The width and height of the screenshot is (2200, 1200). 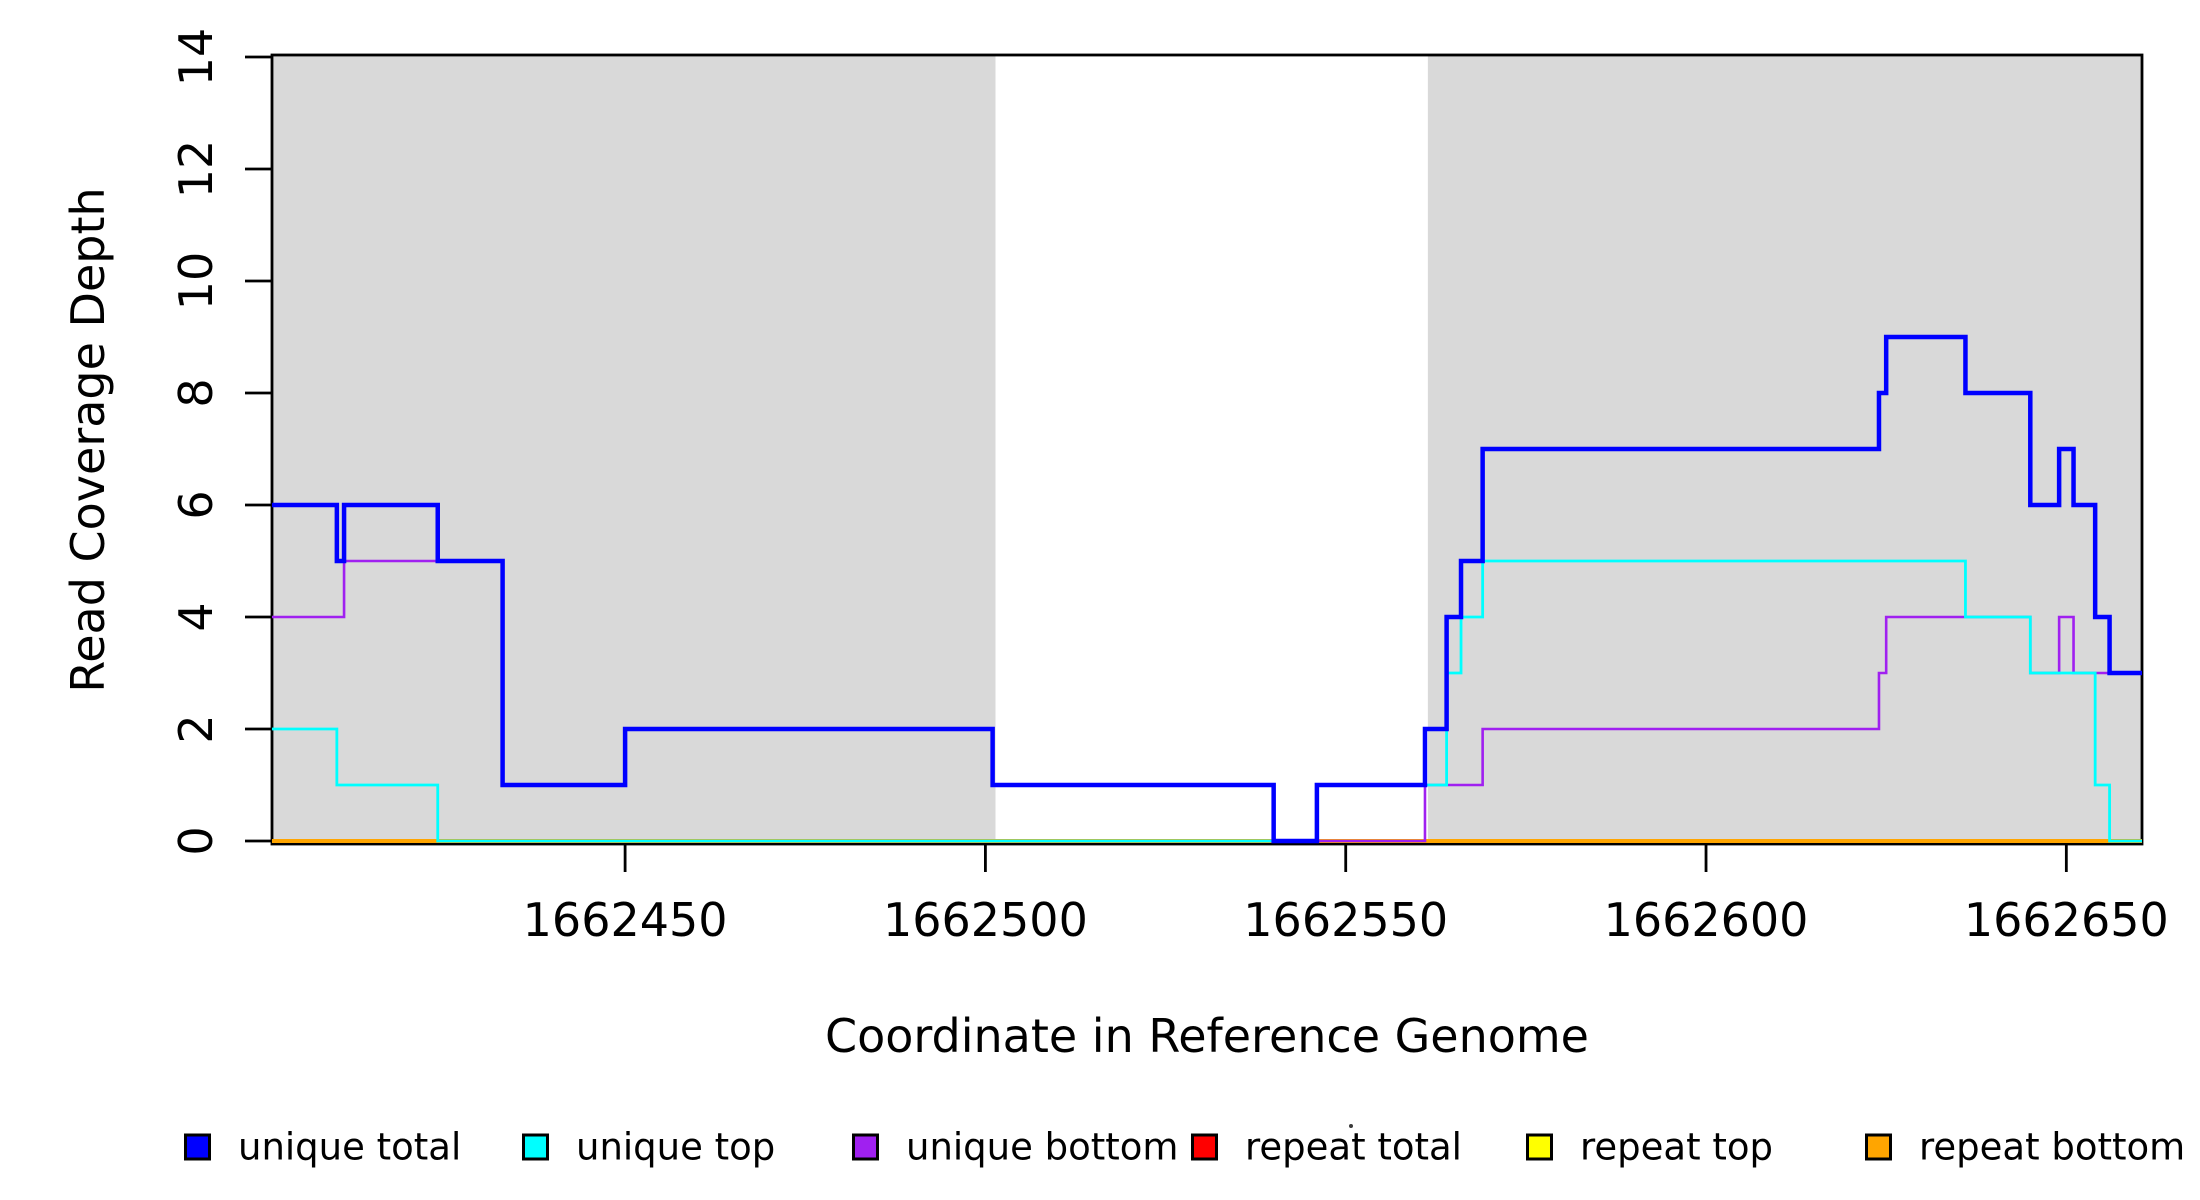 What do you see at coordinates (196, 169) in the screenshot?
I see `y-tick-label: 12` at bounding box center [196, 169].